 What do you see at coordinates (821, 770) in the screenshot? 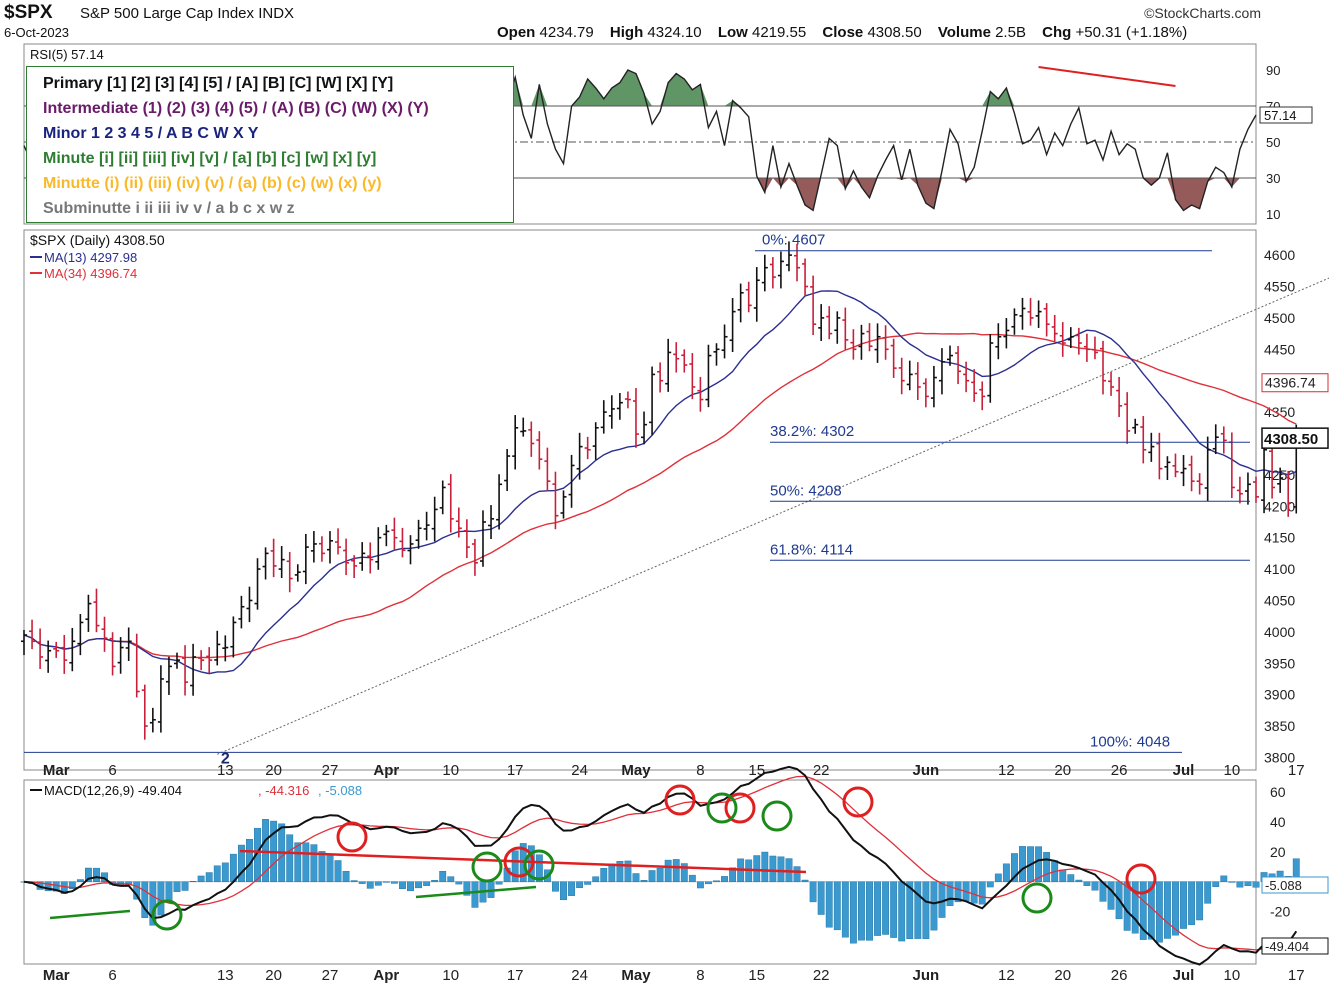
I see `price-x-label: 22` at bounding box center [821, 770].